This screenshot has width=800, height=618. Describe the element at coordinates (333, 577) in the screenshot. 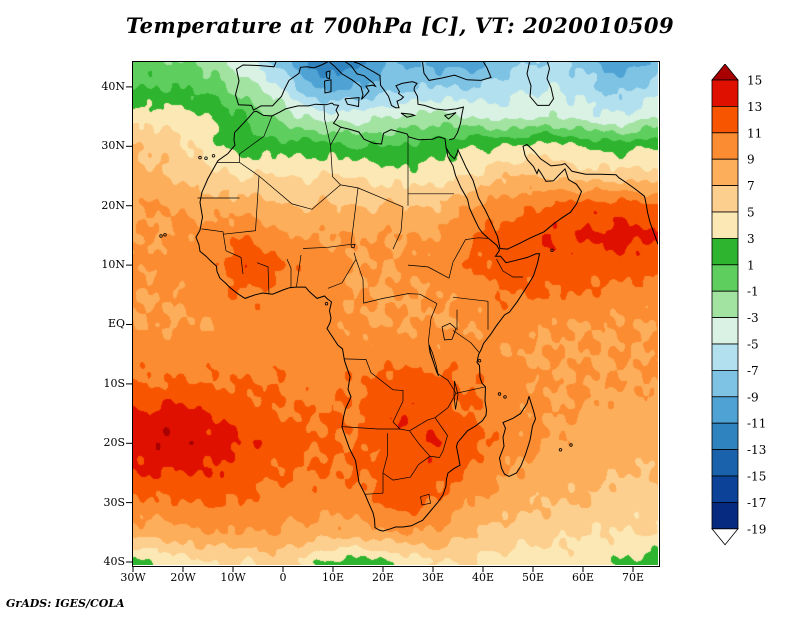

I see `x-axis-label: 10E` at that location.